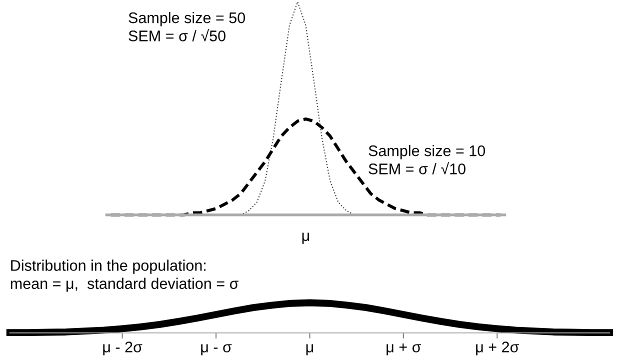  I want to click on text: Sample size = 50 SEM = σ / √50, so click(187, 27).